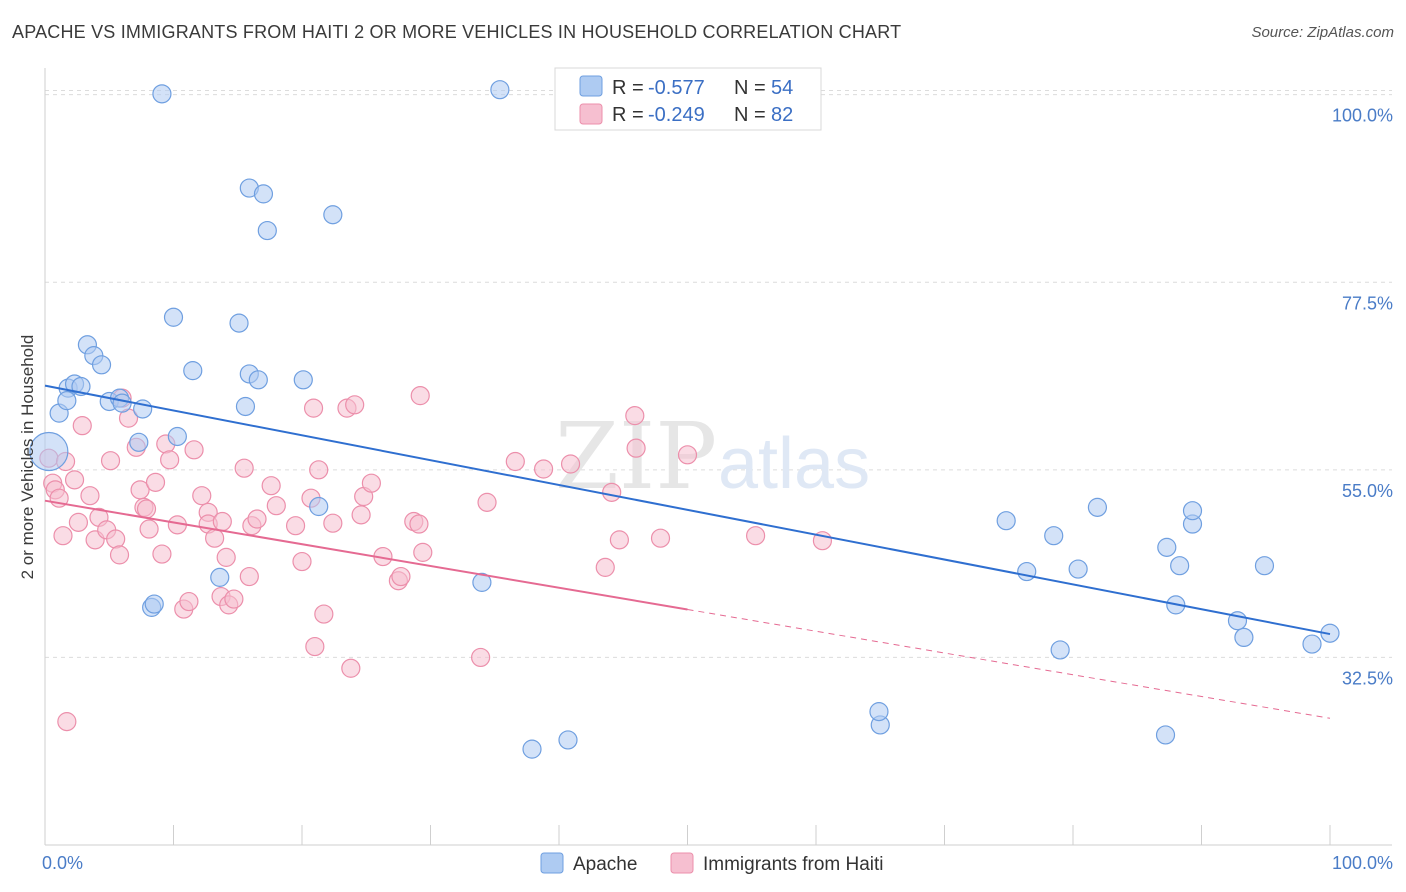 The image size is (1406, 892). What do you see at coordinates (750, 115) in the screenshot?
I see `legend-n-label-haiti: N =` at bounding box center [750, 115].